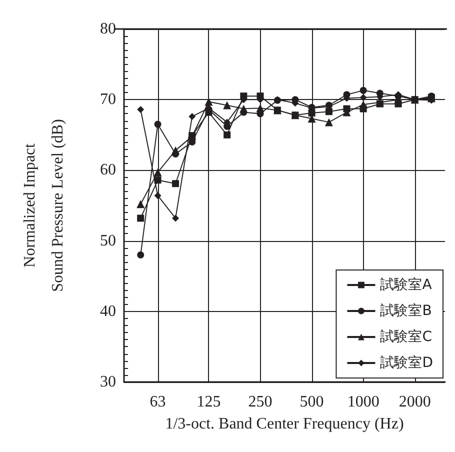  What do you see at coordinates (312, 402) in the screenshot?
I see `x-tick-label: 500` at bounding box center [312, 402].